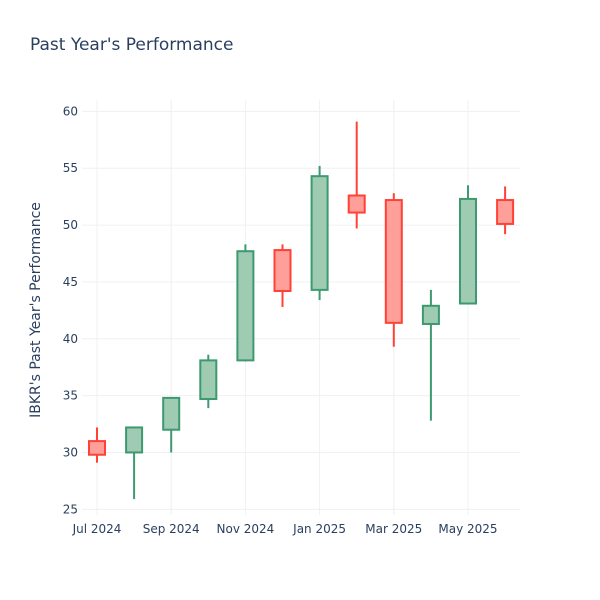 The image size is (600, 600). Describe the element at coordinates (70, 452) in the screenshot. I see `y-tick-label: 30` at that location.